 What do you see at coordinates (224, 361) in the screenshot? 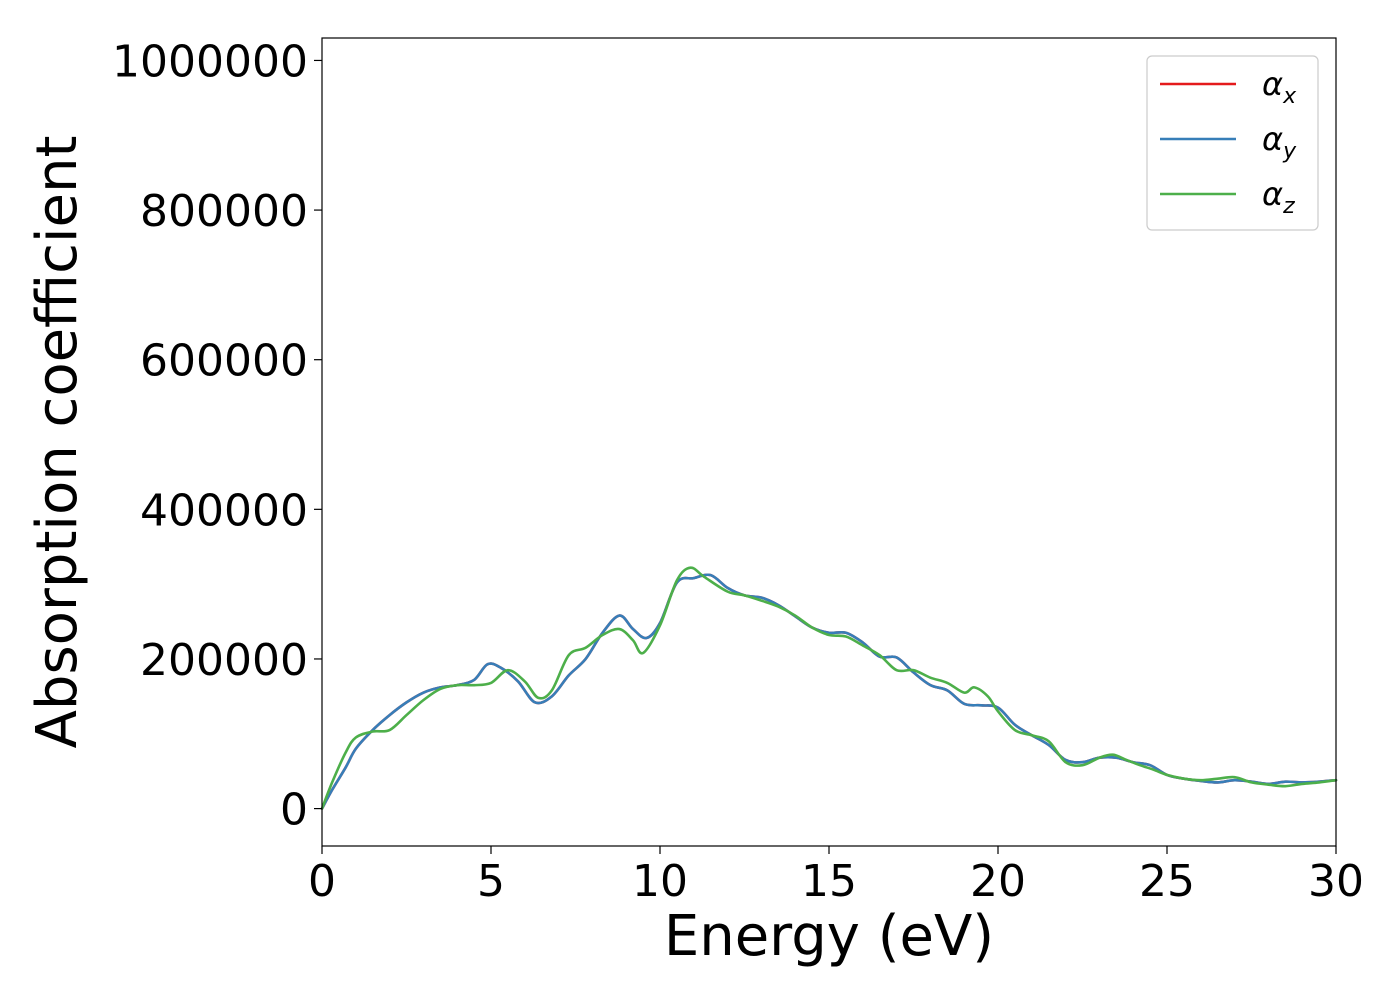
I see `y-tick-label: 600000` at bounding box center [224, 361].